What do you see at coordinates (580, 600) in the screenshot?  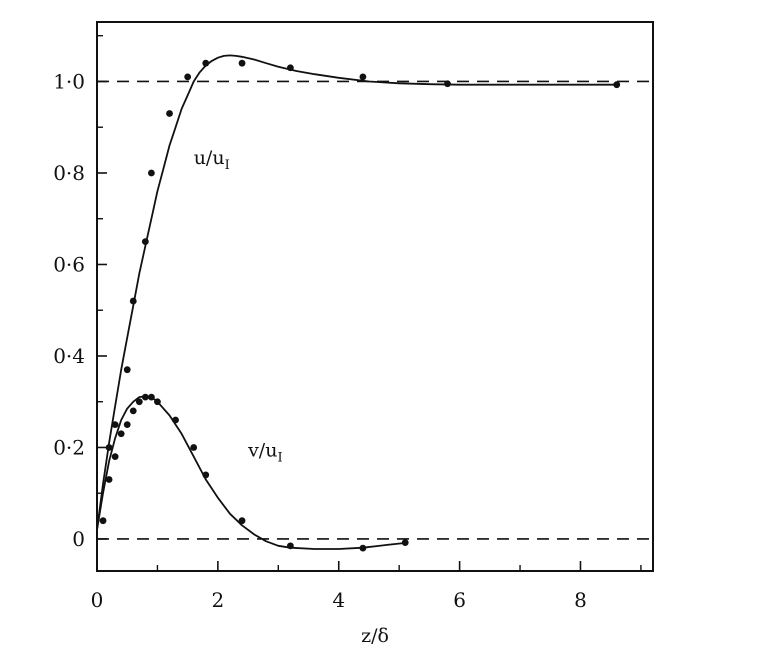 I see `x-tick-label: 8` at bounding box center [580, 600].